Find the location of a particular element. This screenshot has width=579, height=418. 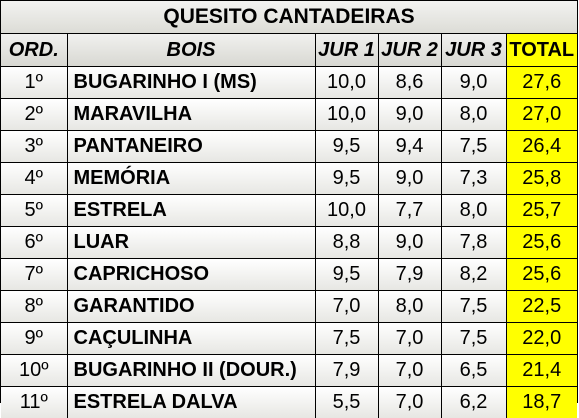

cell-total: 27,6 is located at coordinates (541, 83).